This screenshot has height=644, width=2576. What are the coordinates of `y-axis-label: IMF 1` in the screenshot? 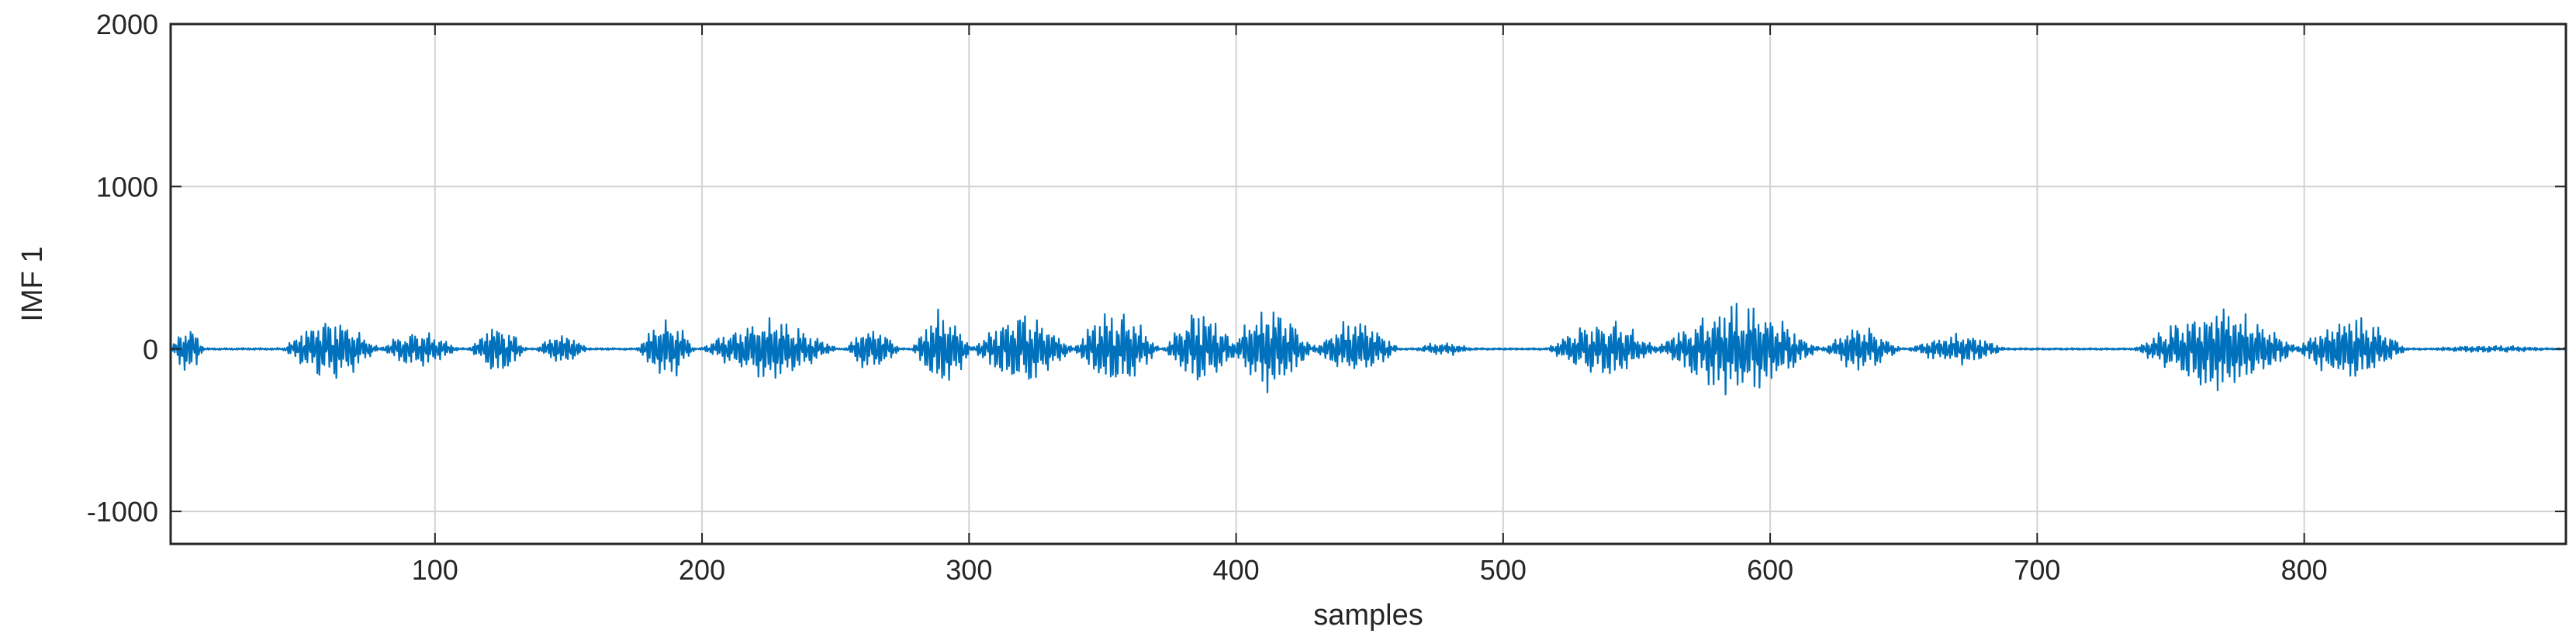 It's located at (32, 283).